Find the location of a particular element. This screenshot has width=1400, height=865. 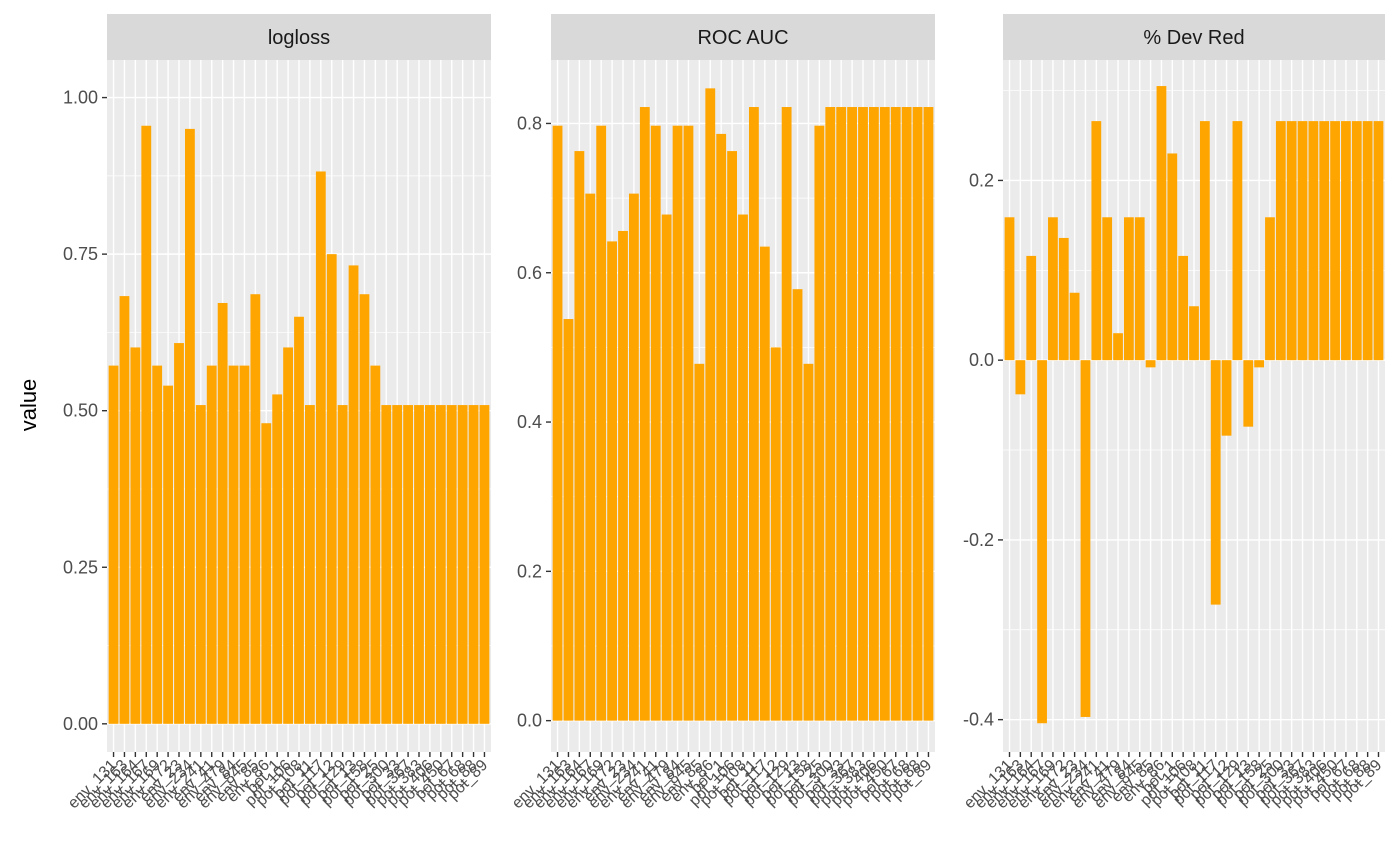

y-axis-title: value is located at coordinates (28, 405).